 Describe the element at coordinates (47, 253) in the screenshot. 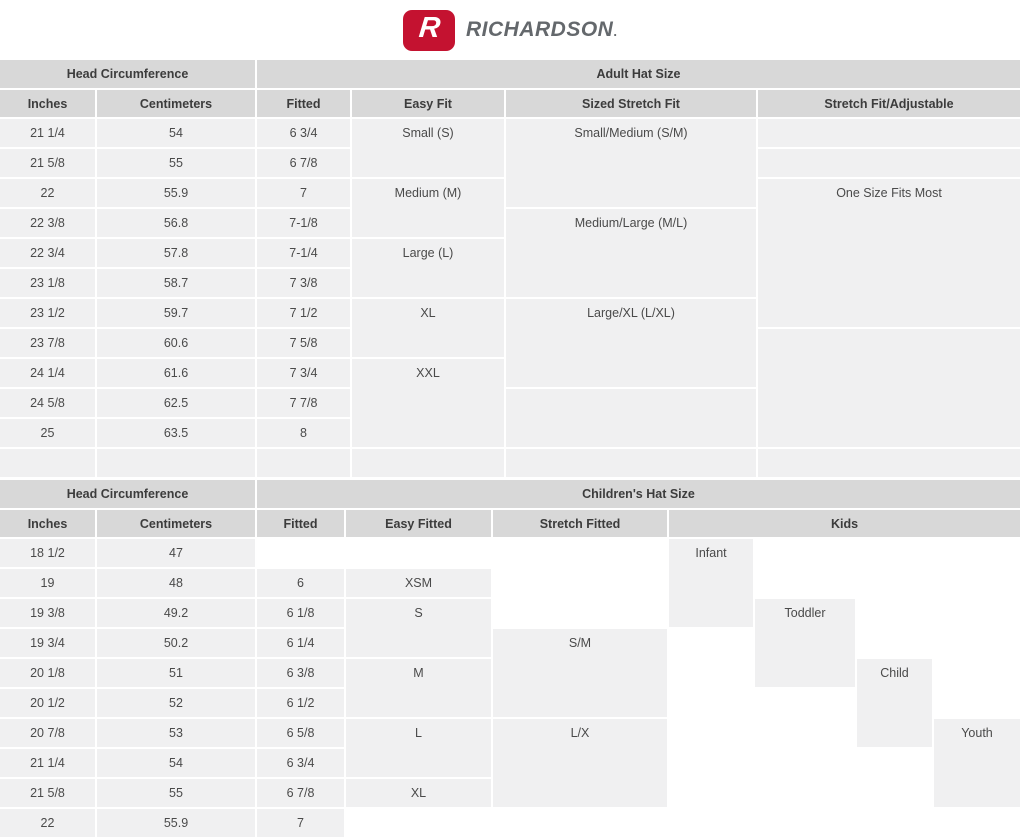

I see `cell-22-3-4: 22 3/4` at that location.